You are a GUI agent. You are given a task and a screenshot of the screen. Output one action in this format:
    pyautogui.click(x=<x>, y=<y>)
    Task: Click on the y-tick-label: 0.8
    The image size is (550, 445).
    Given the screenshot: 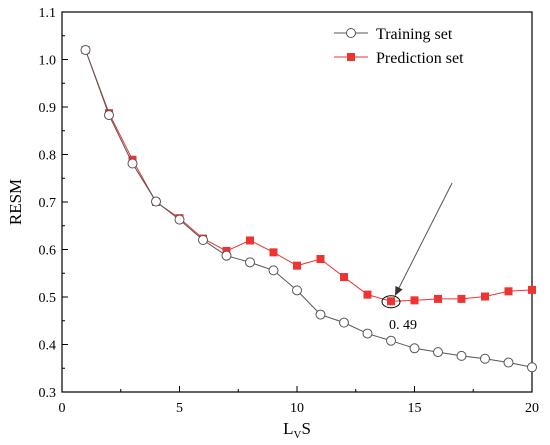 What is the action you would take?
    pyautogui.click(x=48, y=156)
    